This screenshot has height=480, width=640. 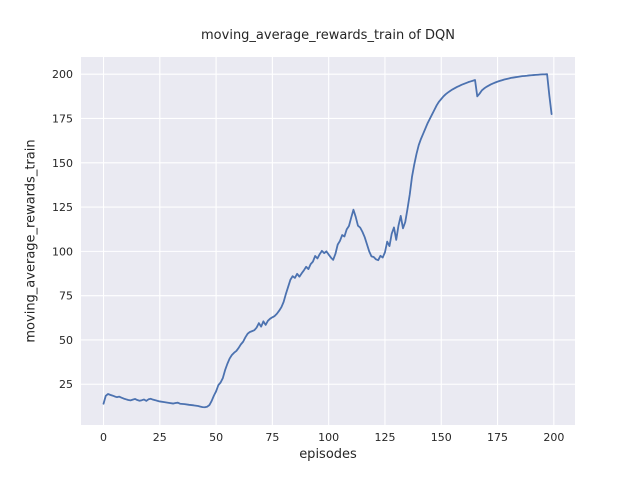 I want to click on x-tick-label: 150, so click(x=441, y=437).